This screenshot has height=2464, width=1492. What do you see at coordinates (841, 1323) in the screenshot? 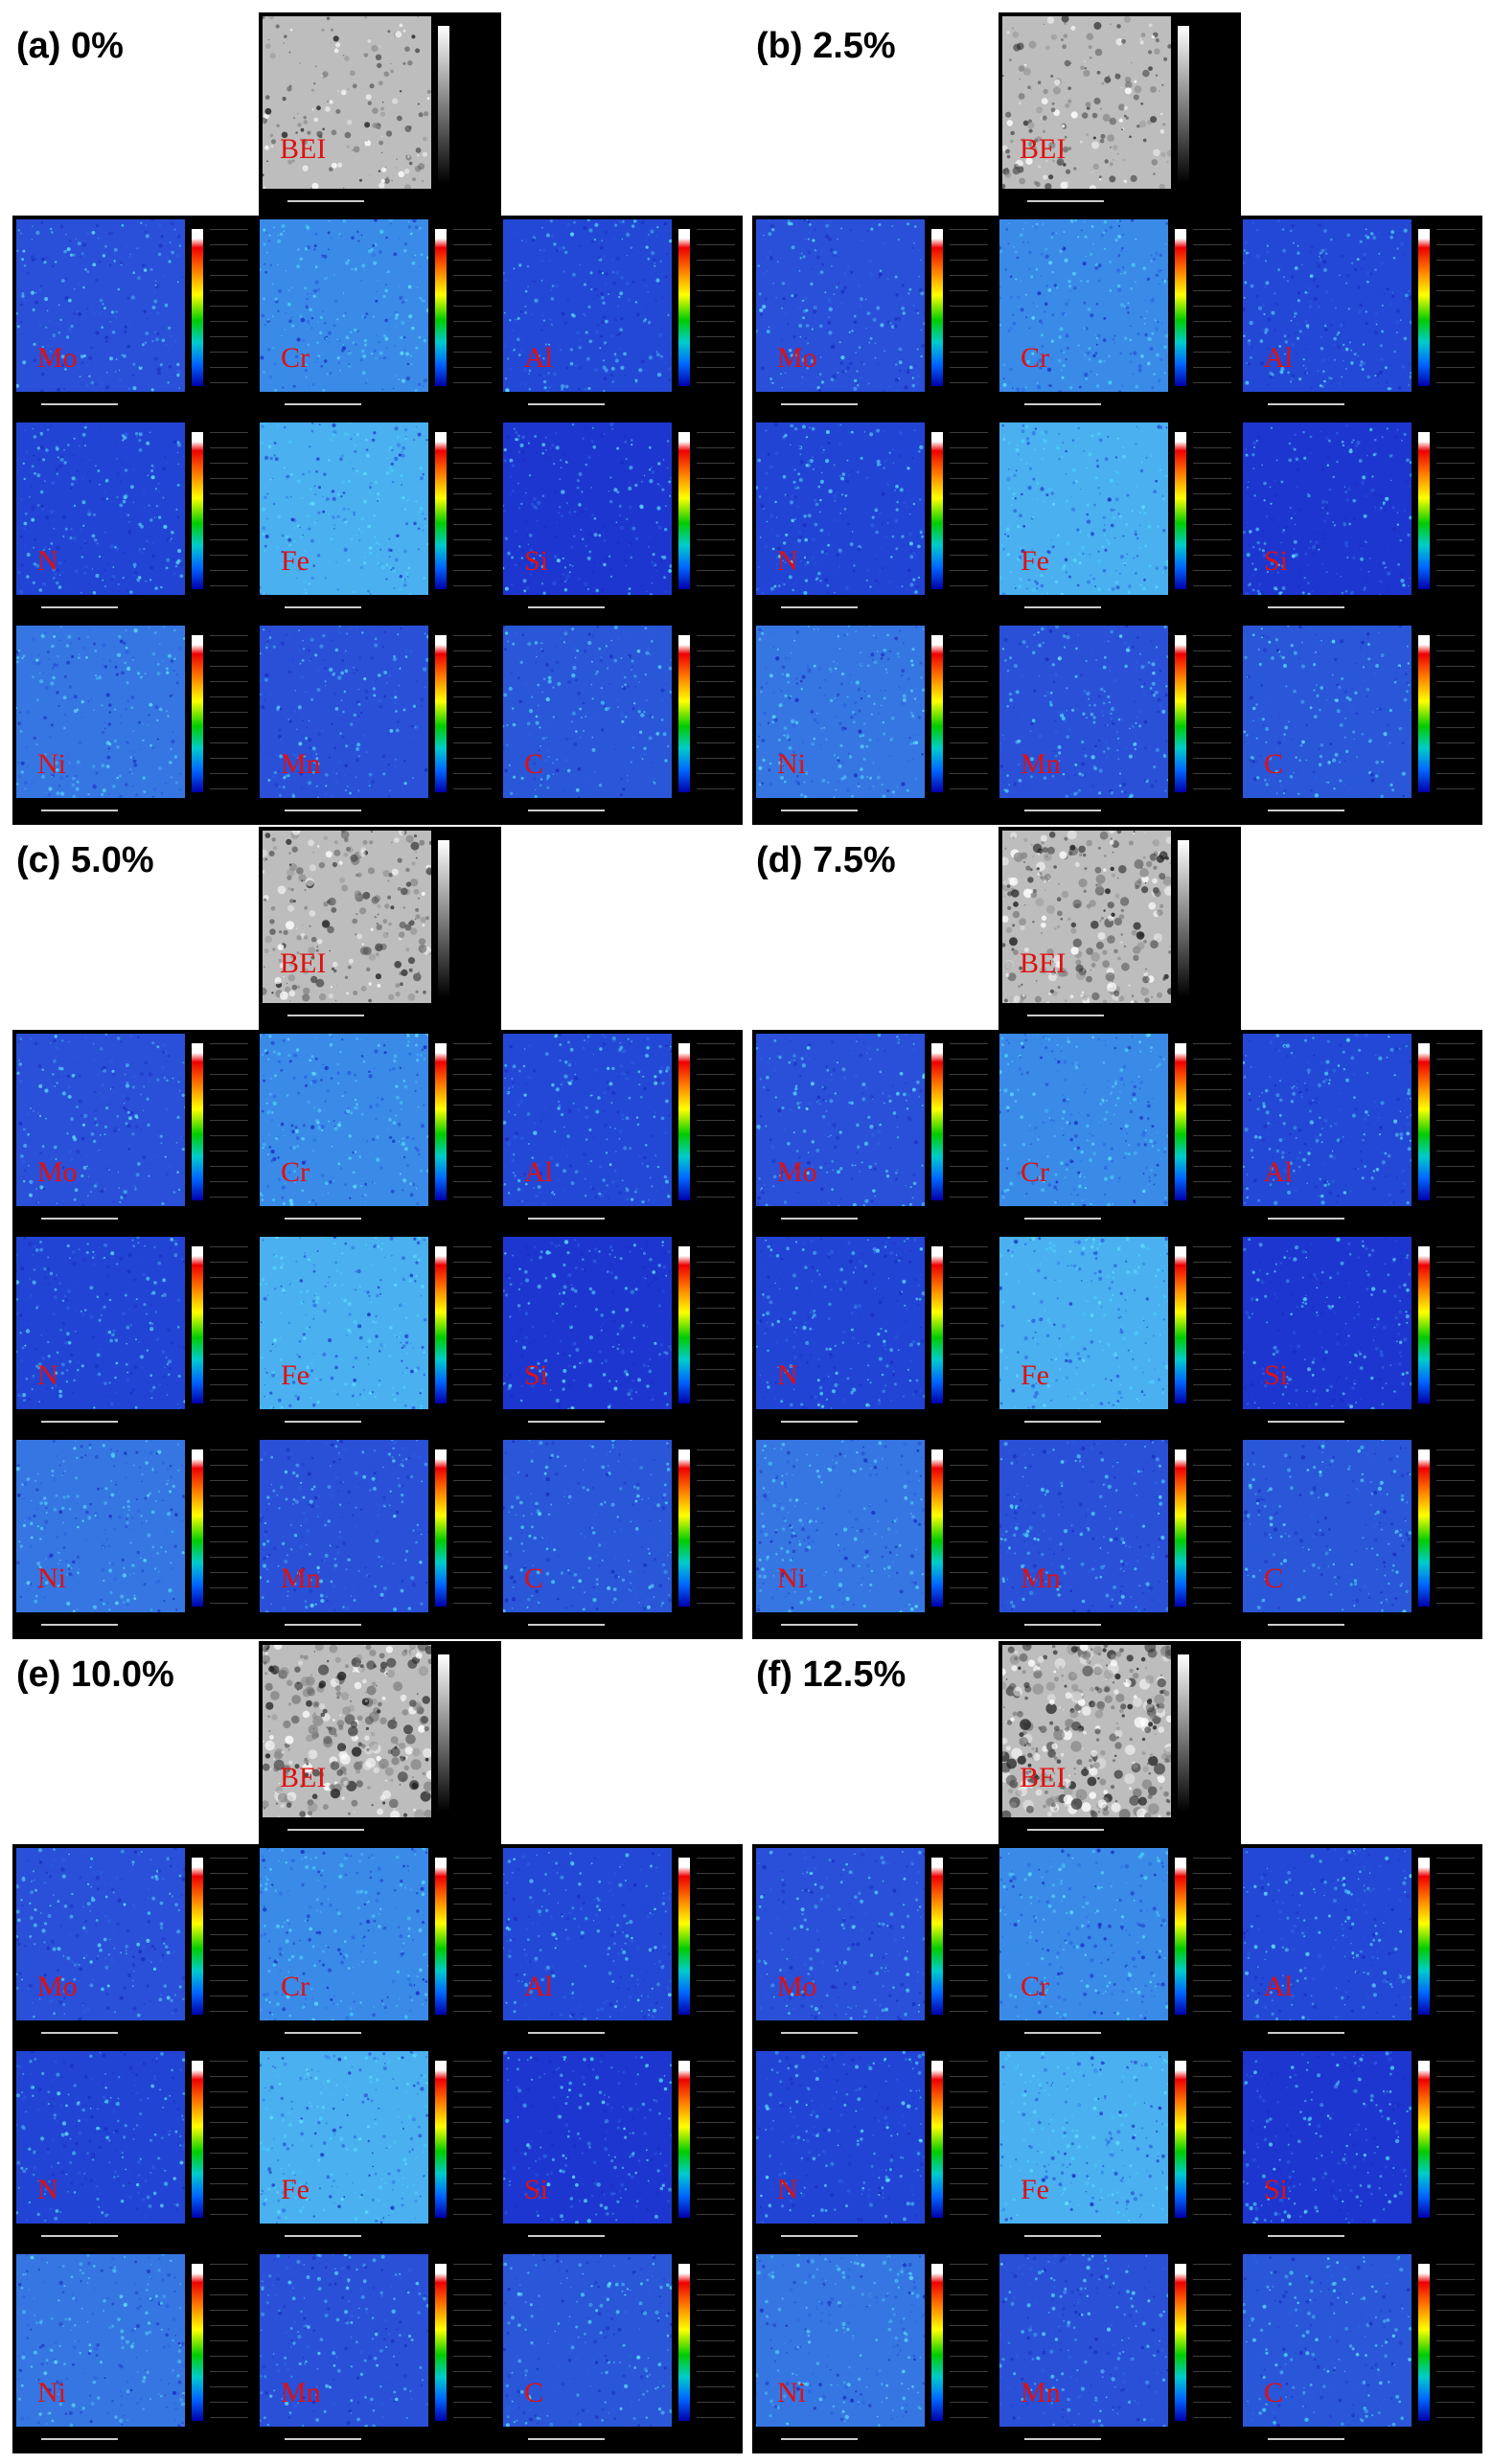
I see `map-image: N` at bounding box center [841, 1323].